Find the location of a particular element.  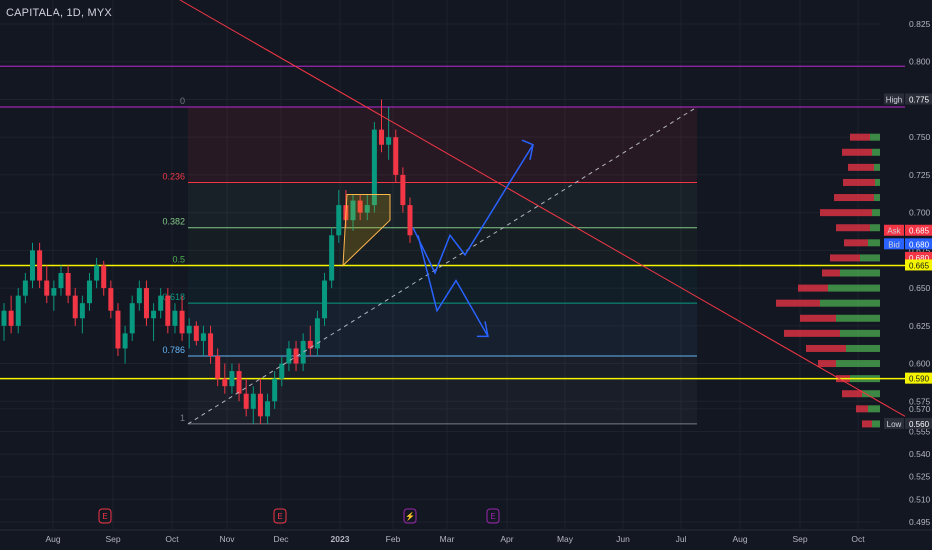

price-tick-label: 0.510 is located at coordinates (920, 499).